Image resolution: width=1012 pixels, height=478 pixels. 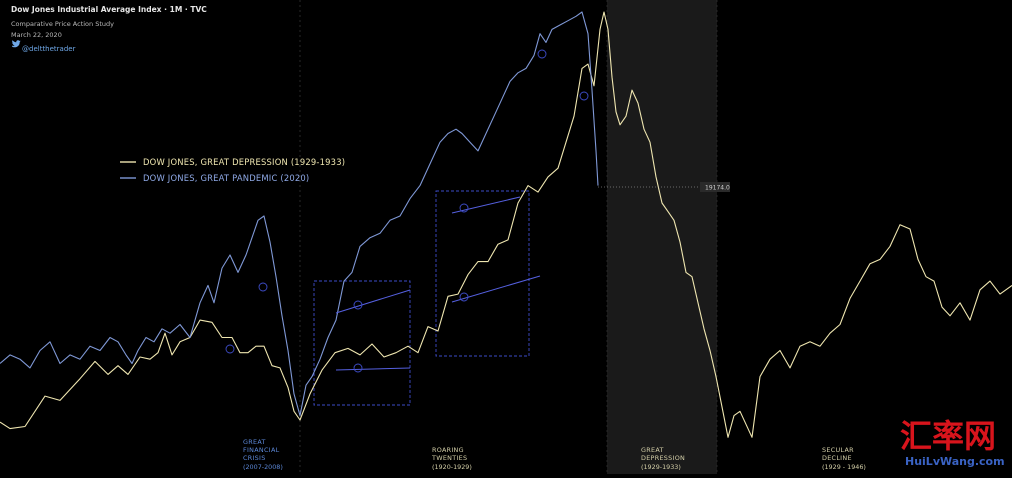 What do you see at coordinates (36, 35) in the screenshot?
I see `chart-date: March 22, 2020` at bounding box center [36, 35].